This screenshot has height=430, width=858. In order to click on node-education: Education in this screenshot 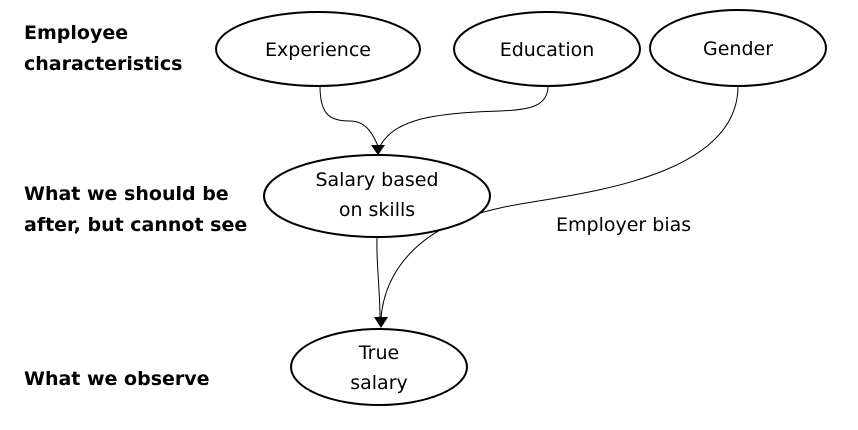, I will do `click(547, 49)`.